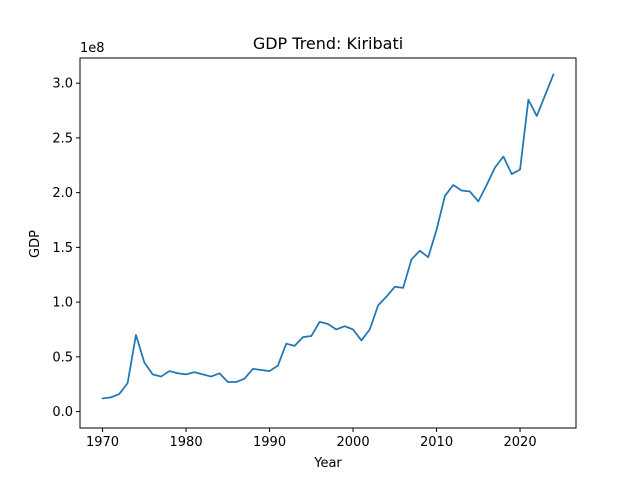  I want to click on x-axis-ticks: 1970 1980 1990 2000 2010 2020, so click(311, 439).